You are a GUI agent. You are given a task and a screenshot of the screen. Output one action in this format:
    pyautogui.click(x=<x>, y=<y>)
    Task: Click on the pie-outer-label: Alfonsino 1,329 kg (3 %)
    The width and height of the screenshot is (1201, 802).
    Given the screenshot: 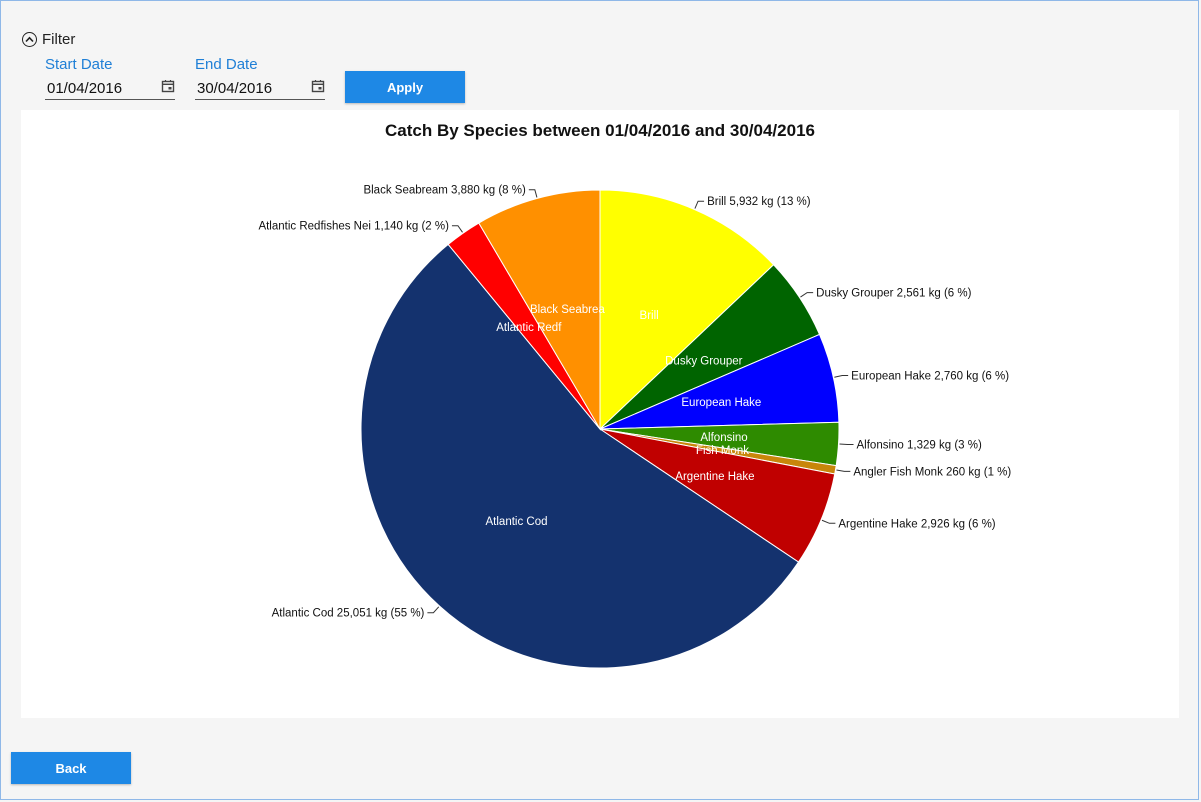 What is the action you would take?
    pyautogui.click(x=919, y=446)
    